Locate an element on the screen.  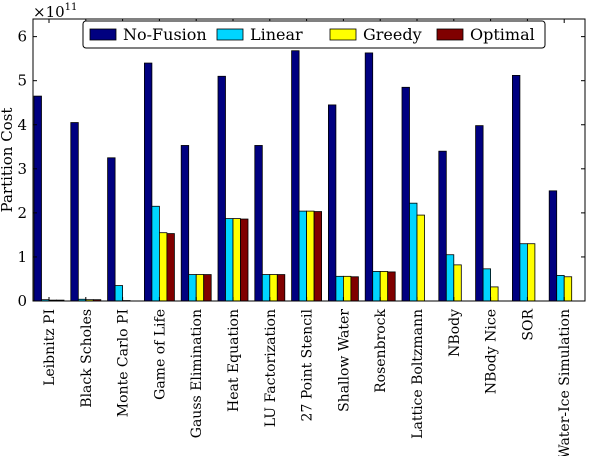
y-tick-label: 5 is located at coordinates (22, 81).